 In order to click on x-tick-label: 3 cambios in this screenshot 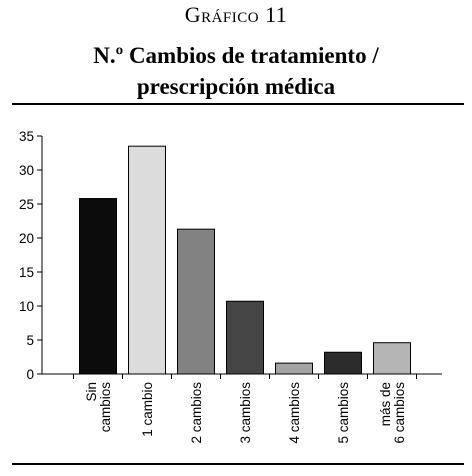, I will do `click(245, 413)`.